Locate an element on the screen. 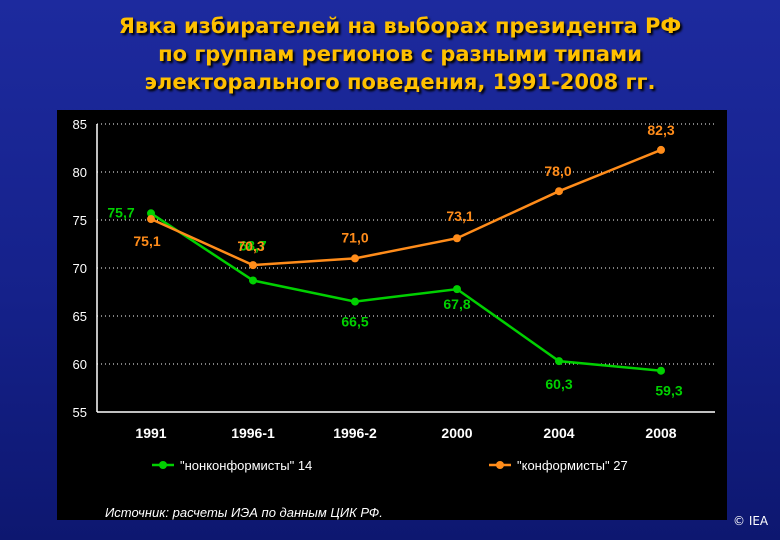 The image size is (780, 540). series-1-point-1991 is located at coordinates (151, 213).